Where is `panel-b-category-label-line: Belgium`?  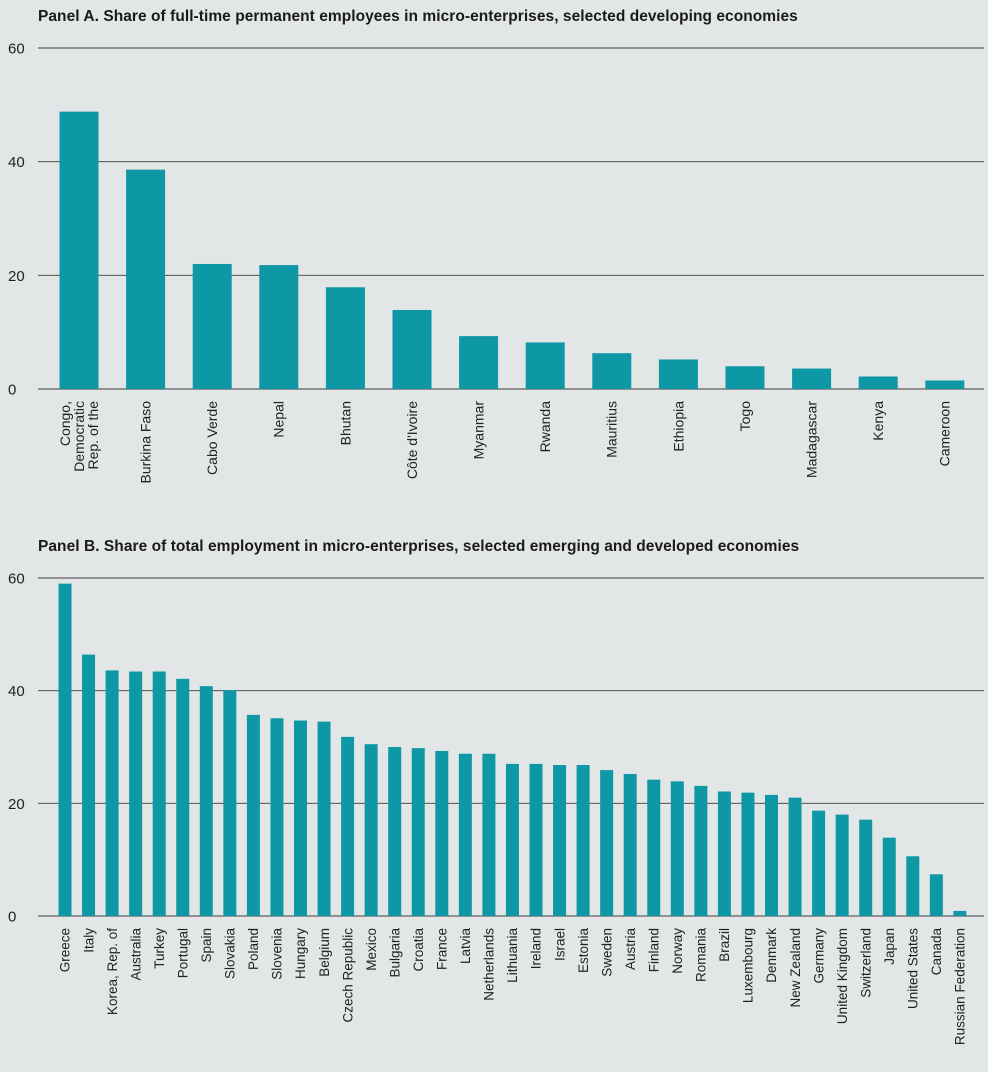 panel-b-category-label-line: Belgium is located at coordinates (324, 952).